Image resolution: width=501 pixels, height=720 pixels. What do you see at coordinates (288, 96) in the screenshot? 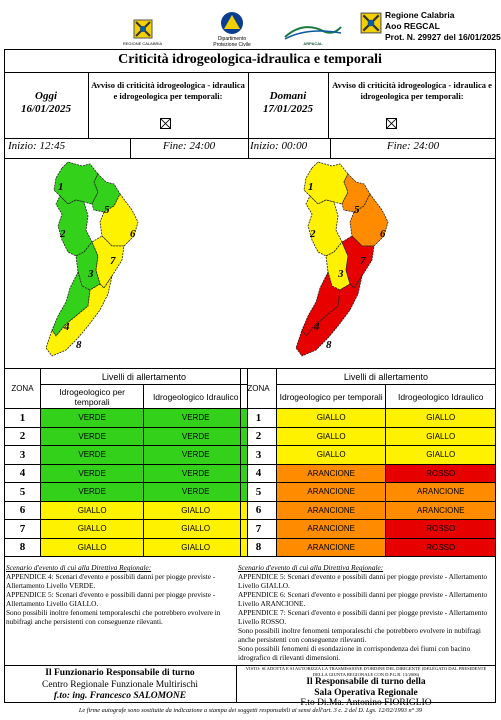
I see `tomorrow-label: Domani` at bounding box center [288, 96].